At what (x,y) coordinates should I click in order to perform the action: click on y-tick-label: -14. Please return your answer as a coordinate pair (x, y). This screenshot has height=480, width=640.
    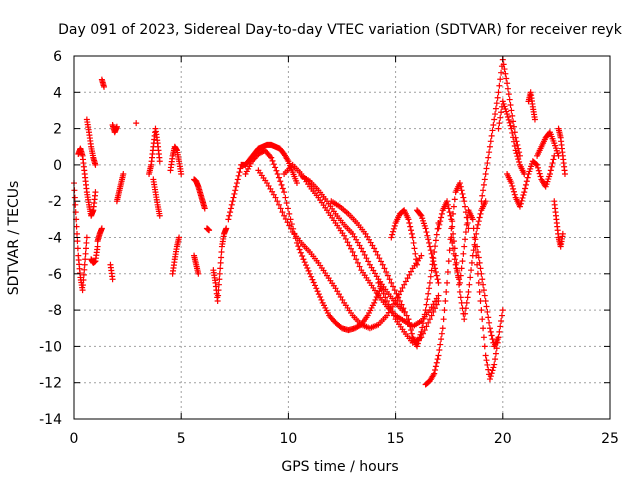
    Looking at the image, I should click on (50, 420).